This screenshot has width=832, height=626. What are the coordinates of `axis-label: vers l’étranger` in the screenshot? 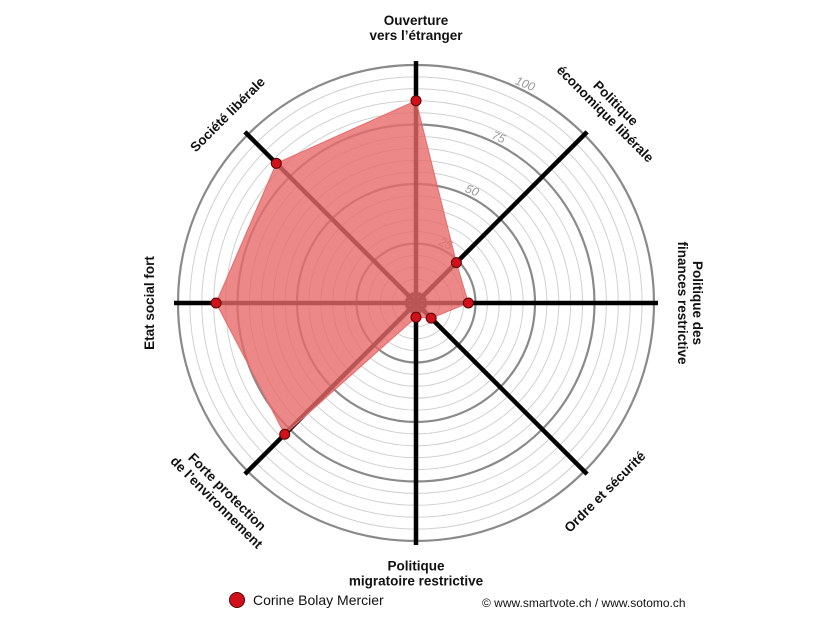 It's located at (416, 35).